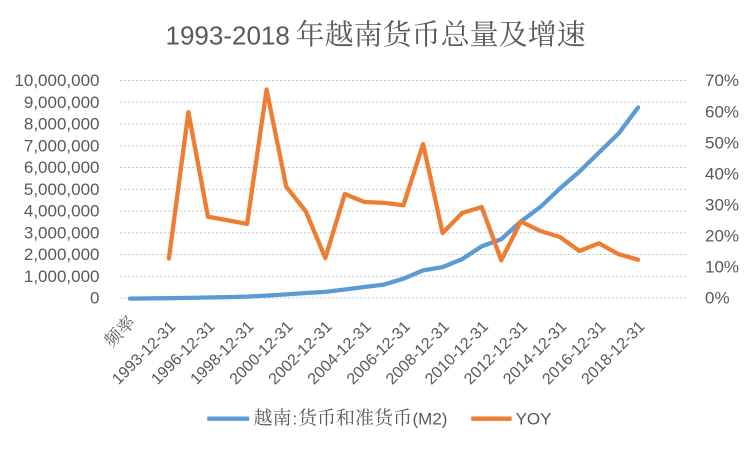 The height and width of the screenshot is (455, 750). I want to click on svg-text: 1993-2018, so click(228, 36).